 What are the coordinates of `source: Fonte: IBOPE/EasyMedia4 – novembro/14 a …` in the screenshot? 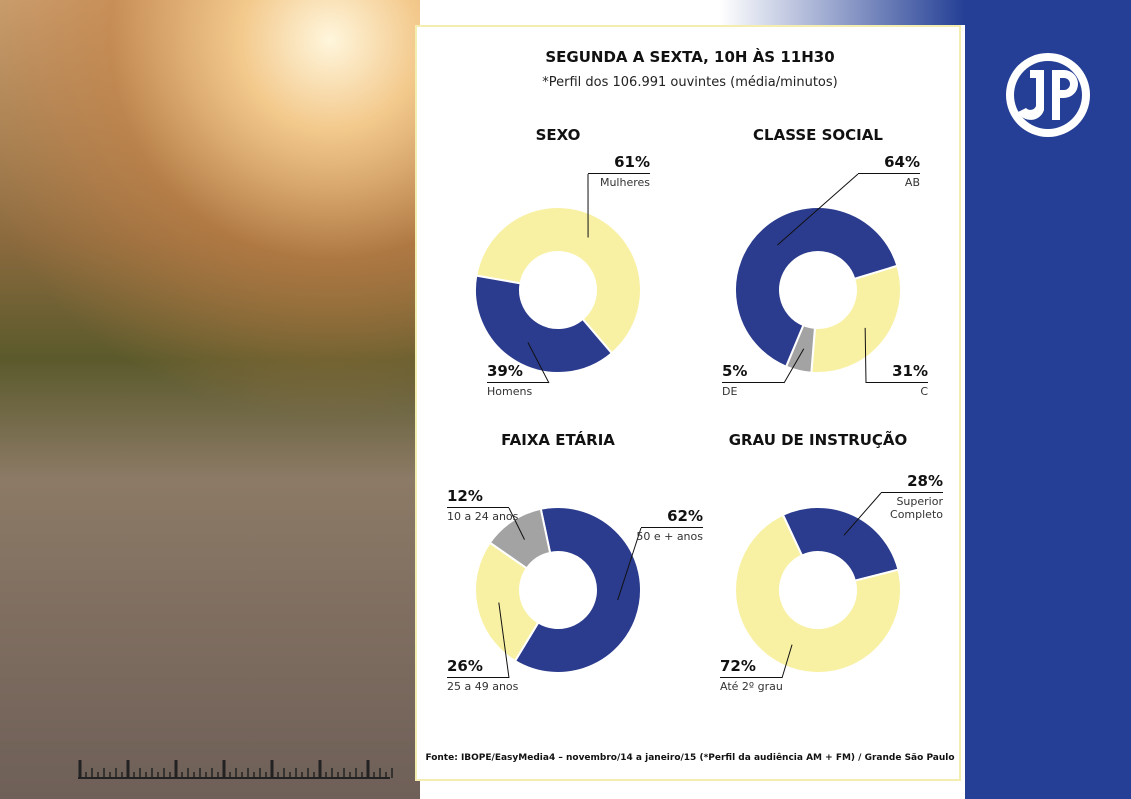 It's located at (689, 757).